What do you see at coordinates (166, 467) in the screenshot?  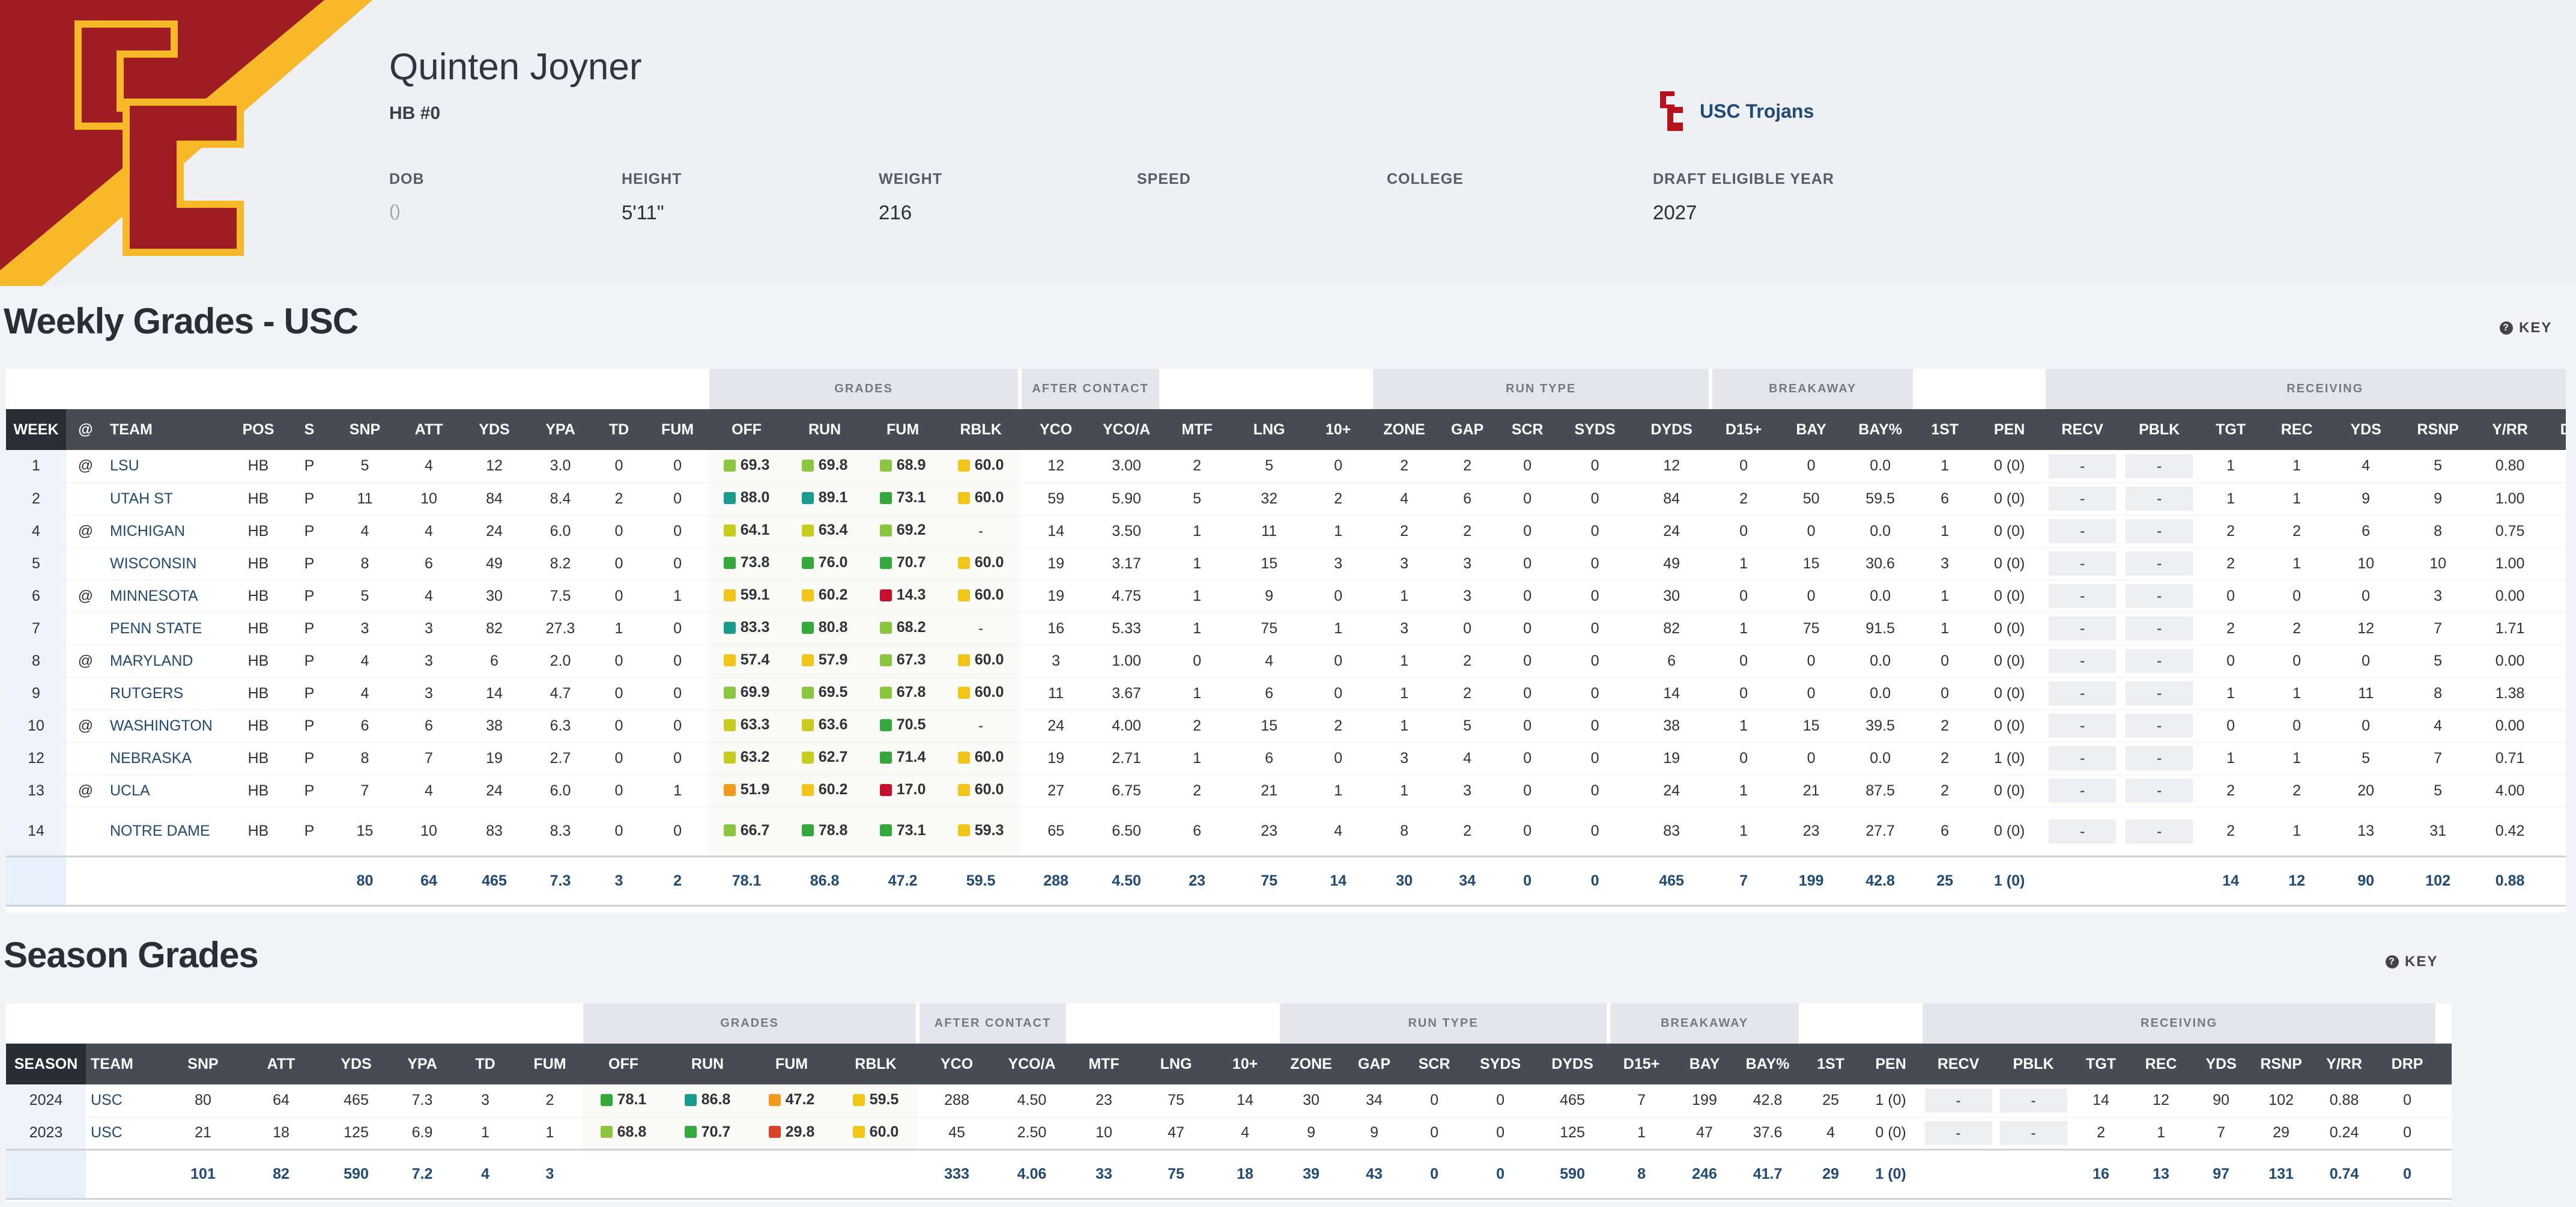 I see `cell-team: LSU` at bounding box center [166, 467].